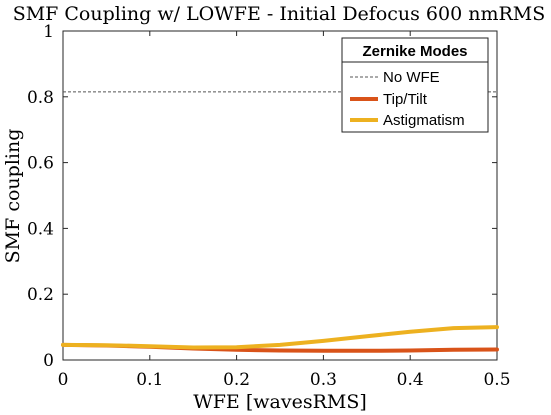 The height and width of the screenshot is (415, 551). I want to click on x-tick-label: 0.4, so click(410, 380).